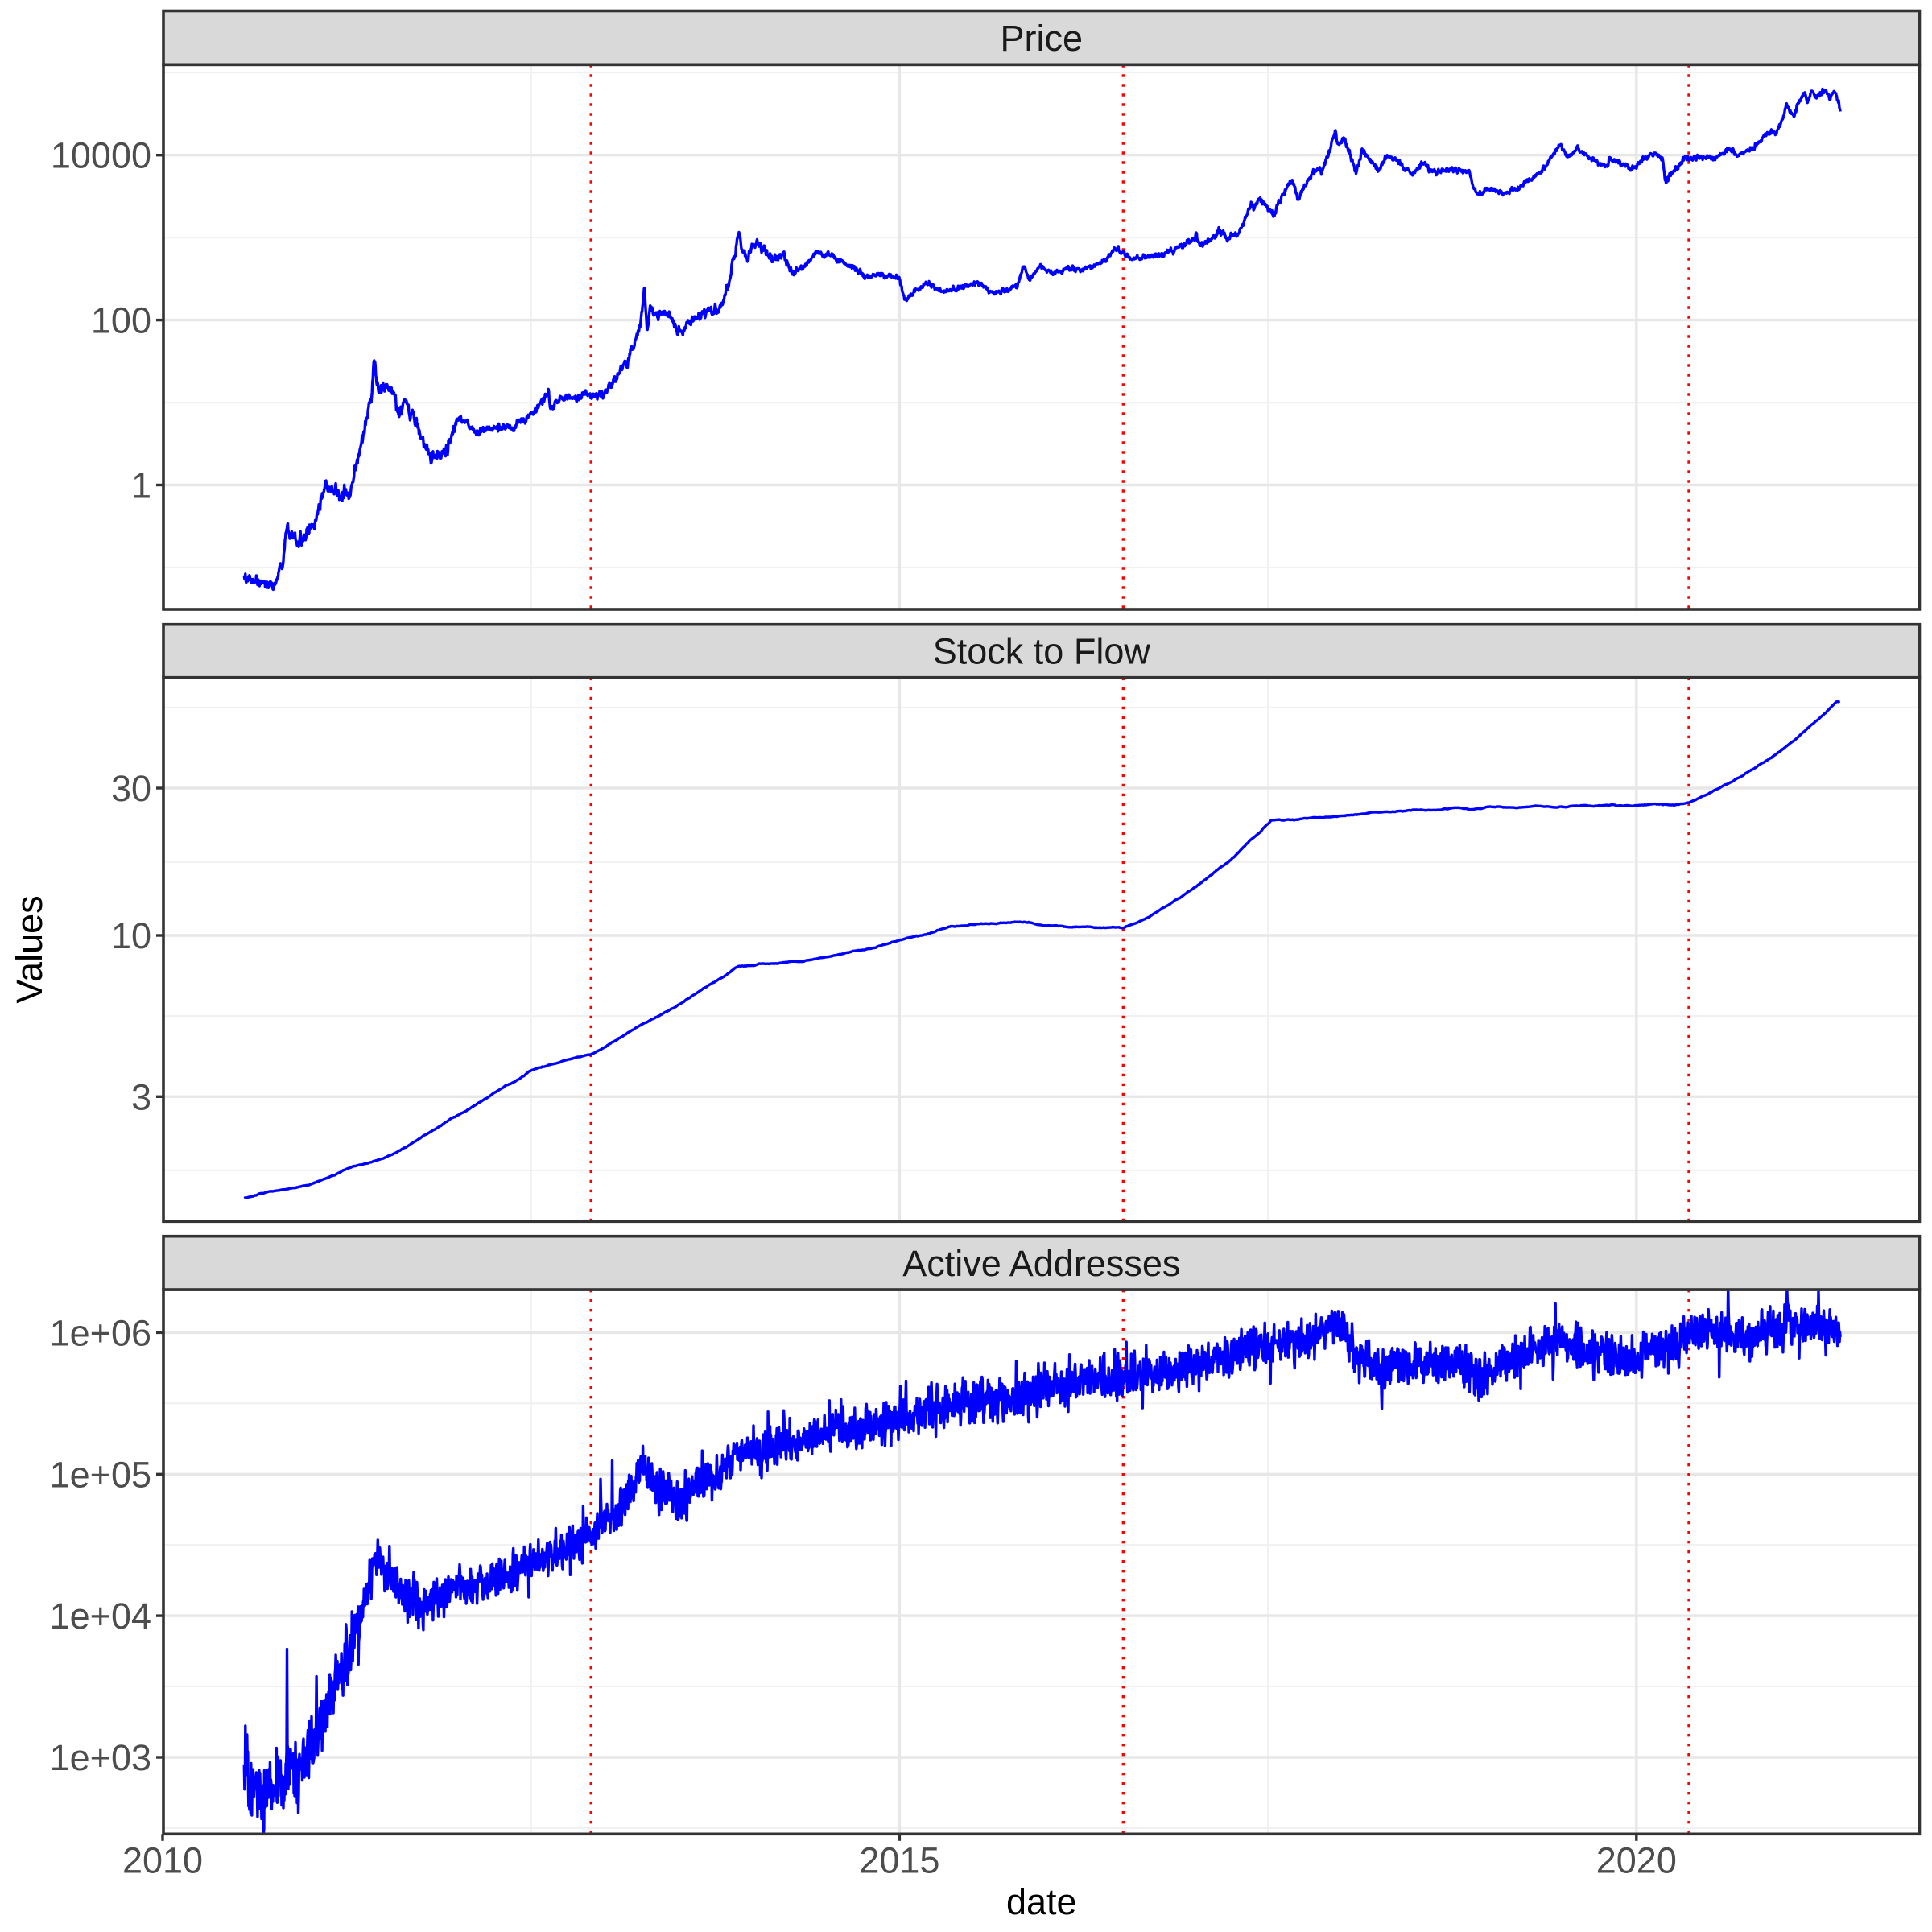  What do you see at coordinates (162, 1860) in the screenshot?
I see `svg-text: 2010` at bounding box center [162, 1860].